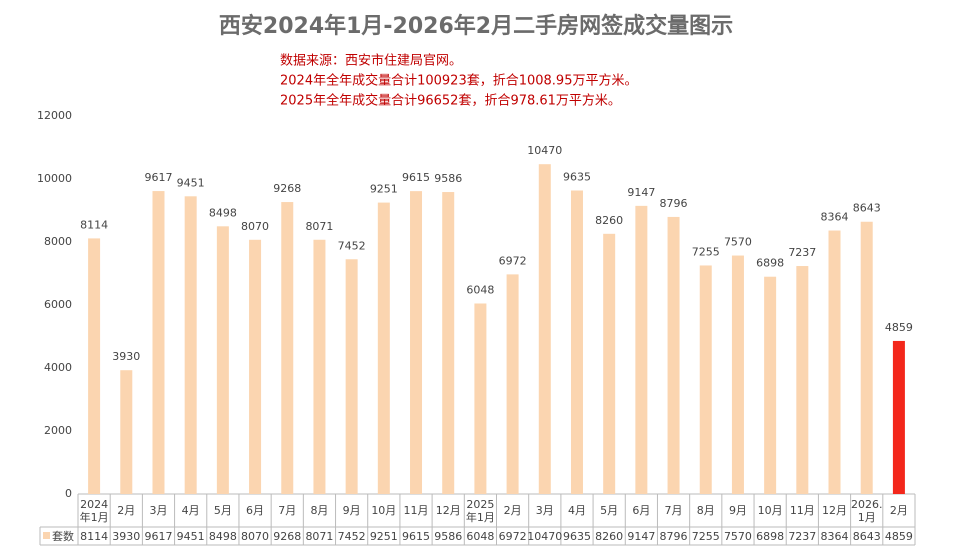  I want to click on data-label: 8796, so click(674, 203).